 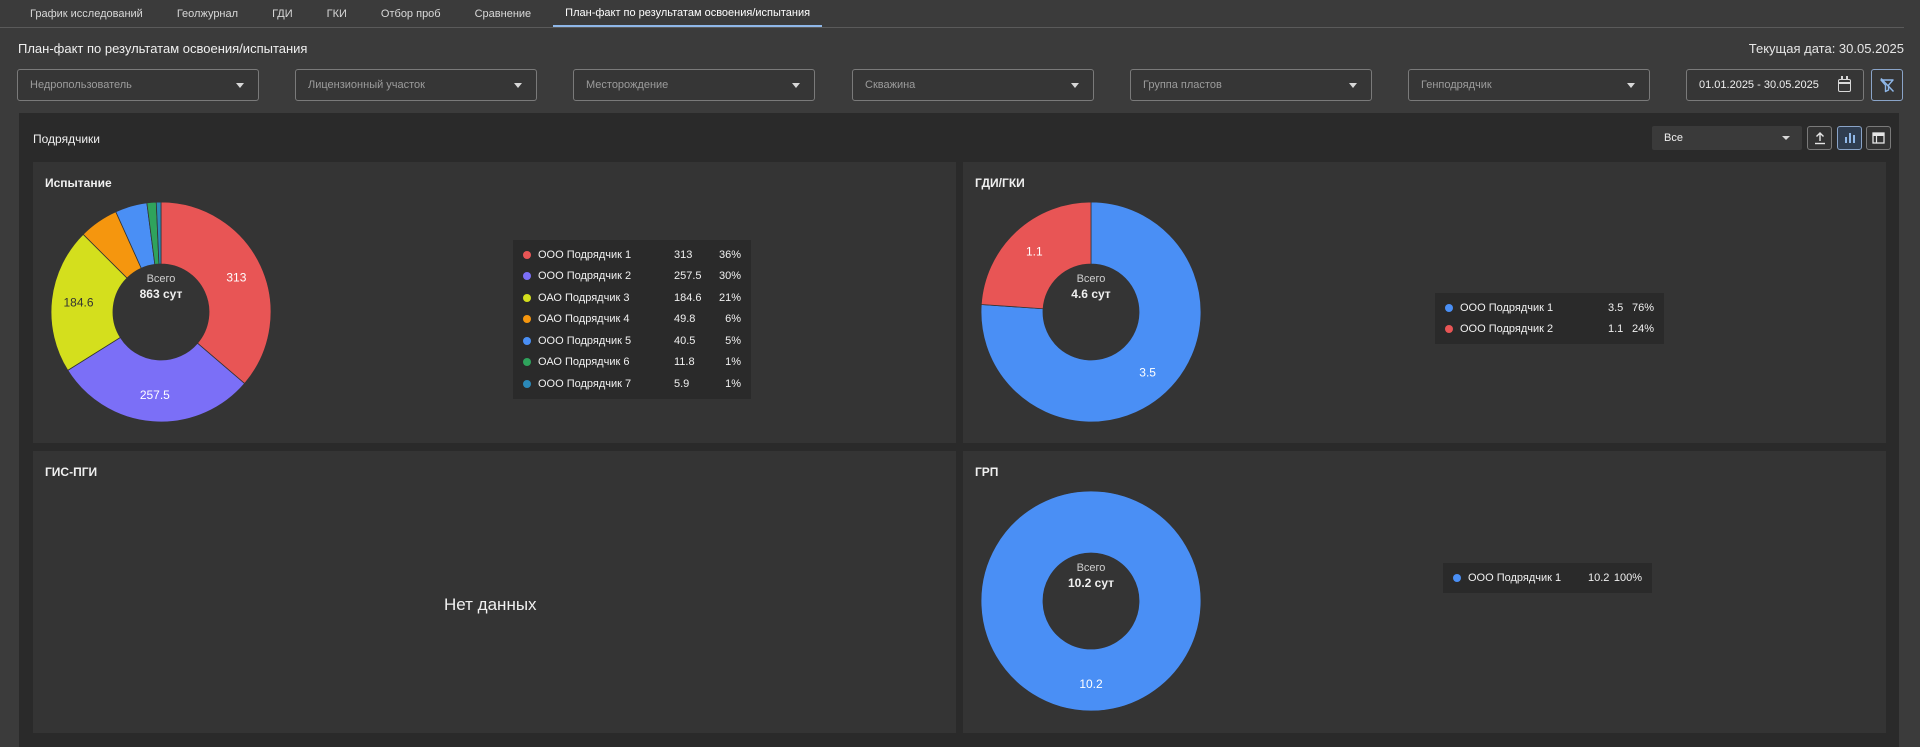 What do you see at coordinates (683, 254) in the screenshot?
I see `legend-value: 313` at bounding box center [683, 254].